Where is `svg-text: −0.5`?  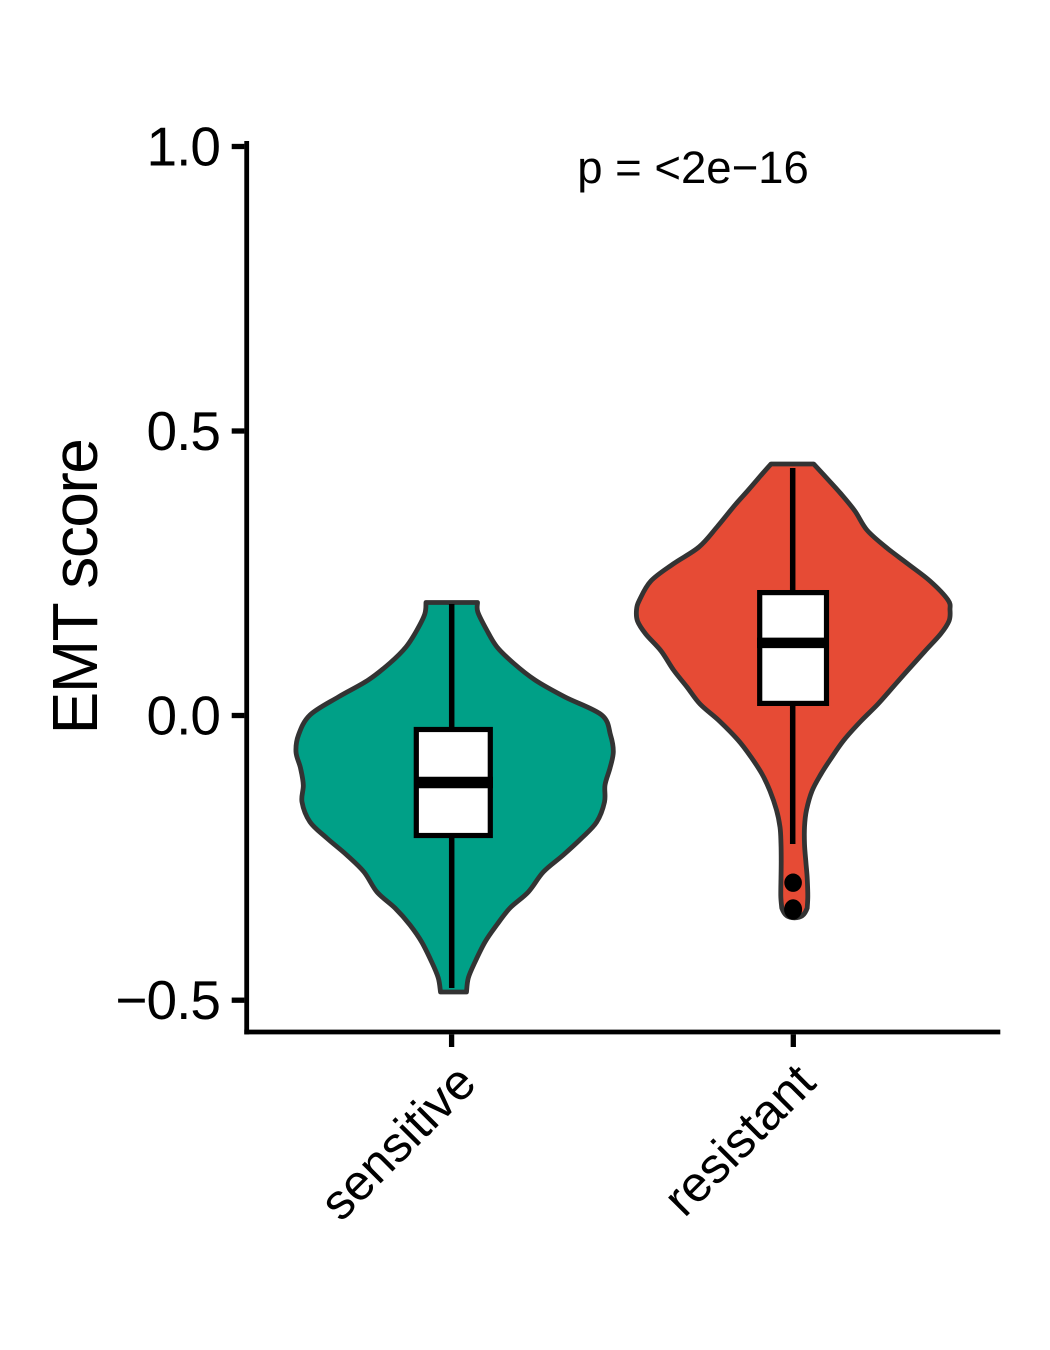 svg-text: −0.5 is located at coordinates (167, 1000).